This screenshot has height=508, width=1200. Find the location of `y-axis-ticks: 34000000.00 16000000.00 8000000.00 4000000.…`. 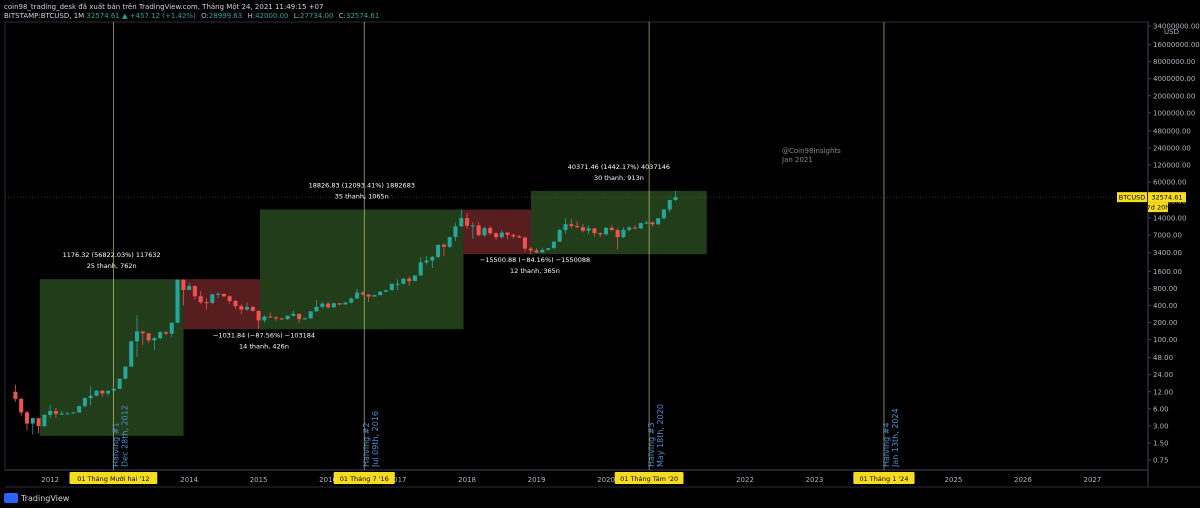

y-axis-ticks: 34000000.00 16000000.00 8000000.00 4000000.… is located at coordinates (1174, 244).